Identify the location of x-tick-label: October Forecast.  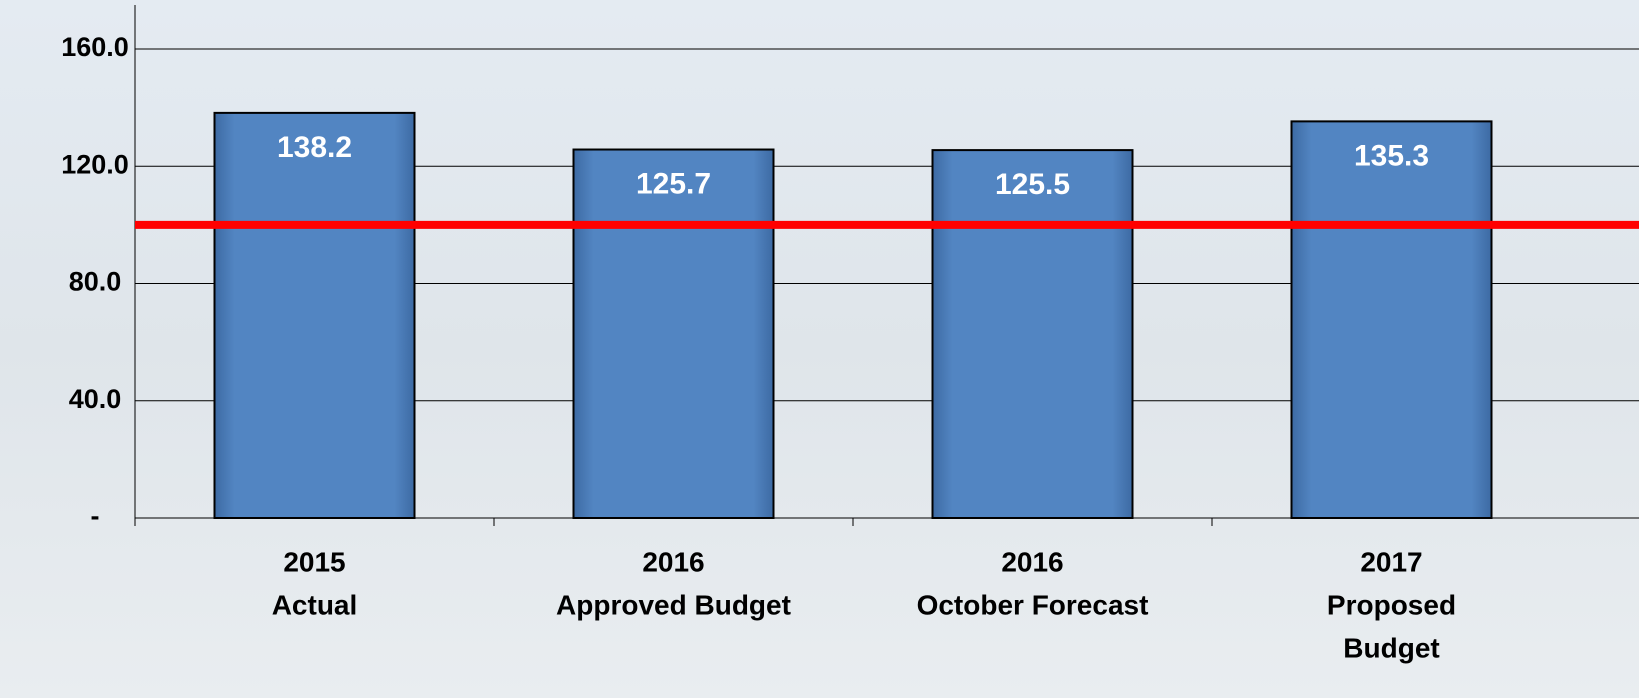
(1033, 604).